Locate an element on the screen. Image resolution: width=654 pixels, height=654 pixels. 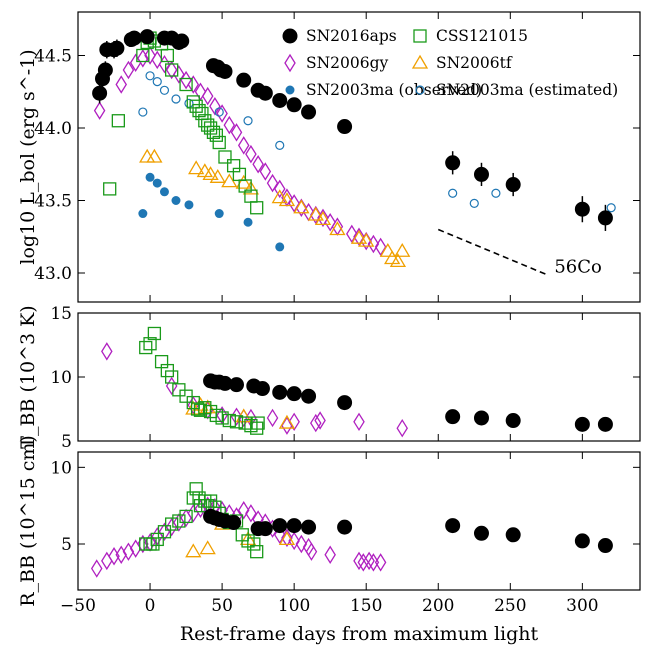
cobalt-decay-line is located at coordinates (492, 252).